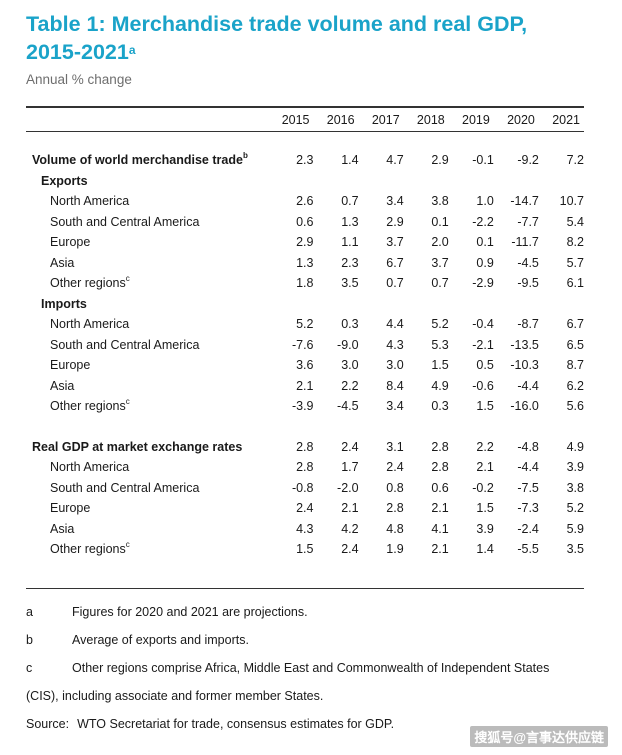 Image resolution: width=622 pixels, height=755 pixels. Describe the element at coordinates (147, 488) in the screenshot. I see `row-label: South and Central America` at that location.